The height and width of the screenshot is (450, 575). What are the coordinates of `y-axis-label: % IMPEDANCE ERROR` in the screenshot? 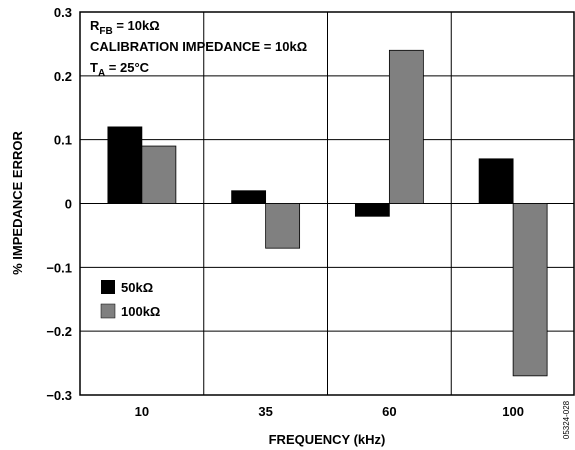 It's located at (17, 203).